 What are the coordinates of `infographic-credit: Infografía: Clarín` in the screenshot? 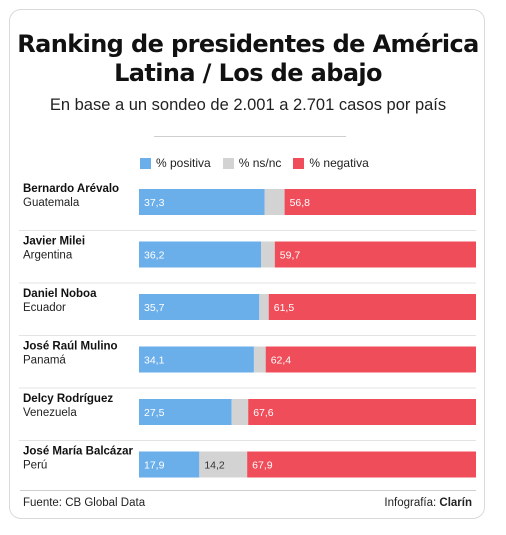 It's located at (428, 503).